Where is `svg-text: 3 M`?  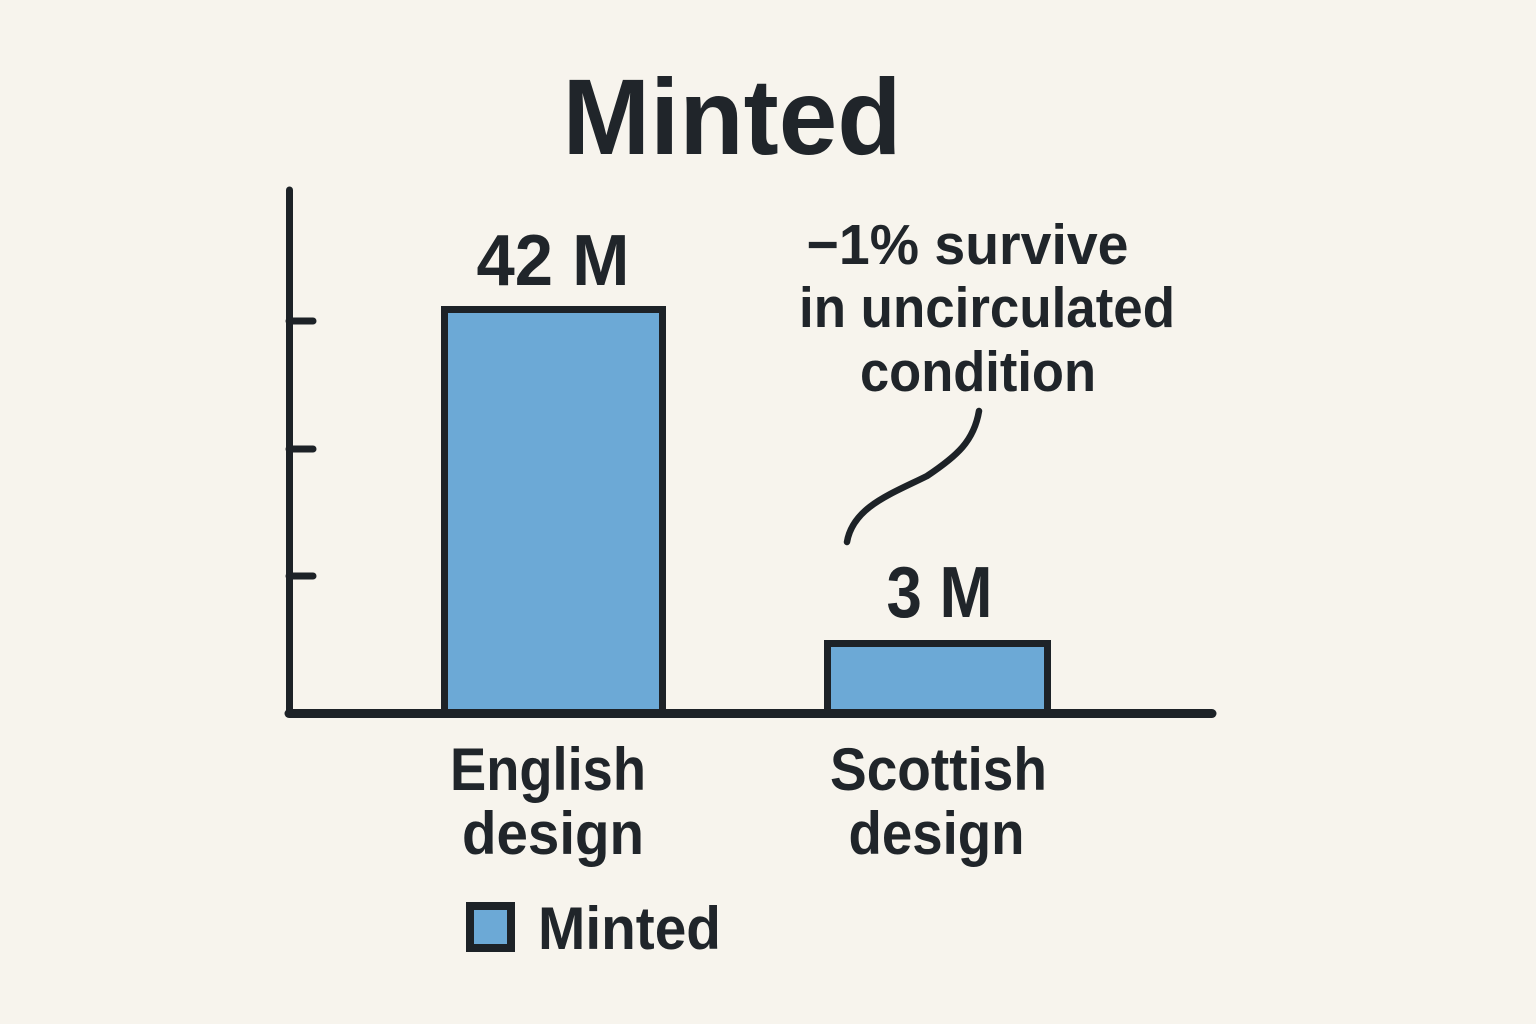
svg-text: 3 M is located at coordinates (940, 593).